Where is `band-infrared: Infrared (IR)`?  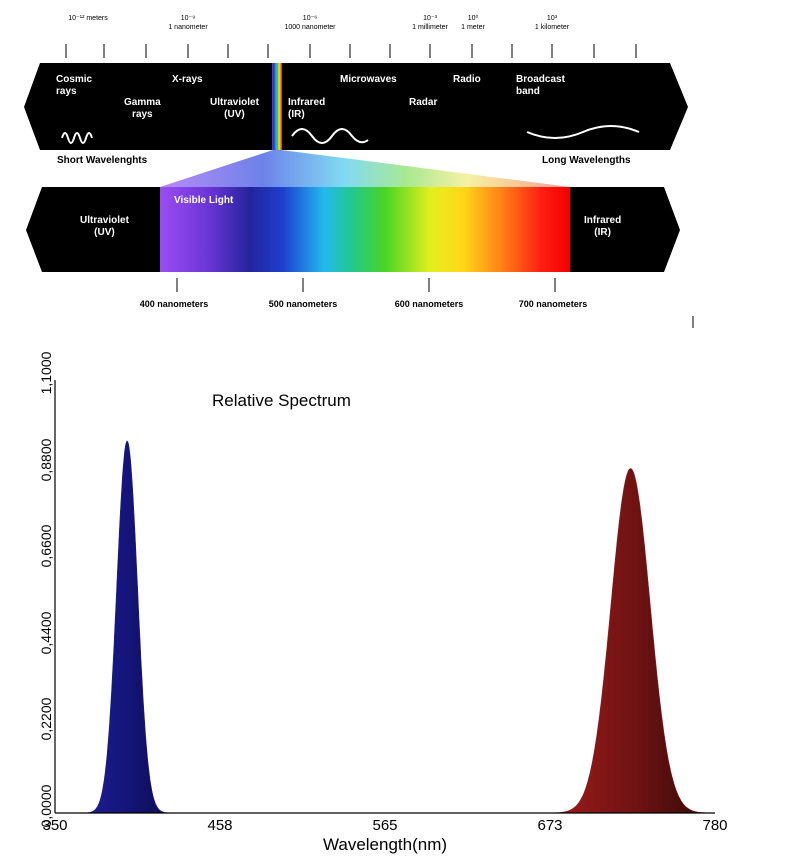 band-infrared: Infrared (IR) is located at coordinates (307, 108).